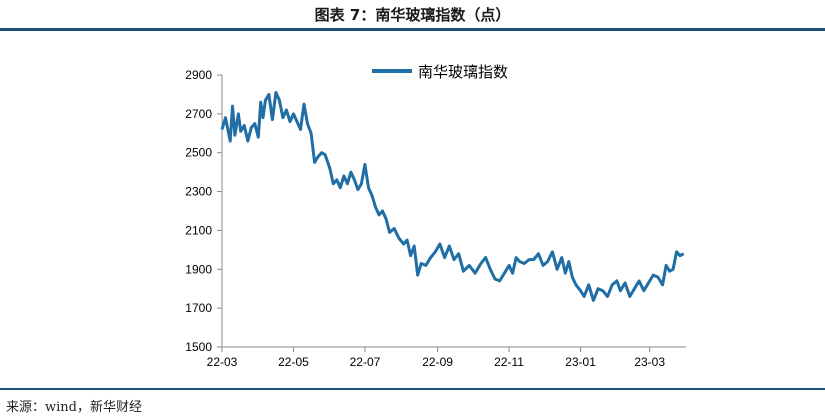  What do you see at coordinates (437, 362) in the screenshot?
I see `x-tick-label: 22-09` at bounding box center [437, 362].